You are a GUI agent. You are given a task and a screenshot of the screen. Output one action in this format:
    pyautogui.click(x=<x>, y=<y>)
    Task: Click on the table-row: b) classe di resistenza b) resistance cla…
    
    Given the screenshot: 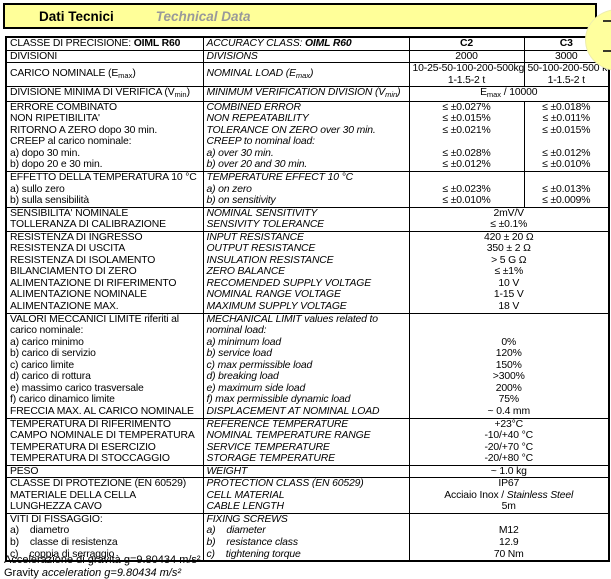 What is the action you would take?
    pyautogui.click(x=307, y=542)
    